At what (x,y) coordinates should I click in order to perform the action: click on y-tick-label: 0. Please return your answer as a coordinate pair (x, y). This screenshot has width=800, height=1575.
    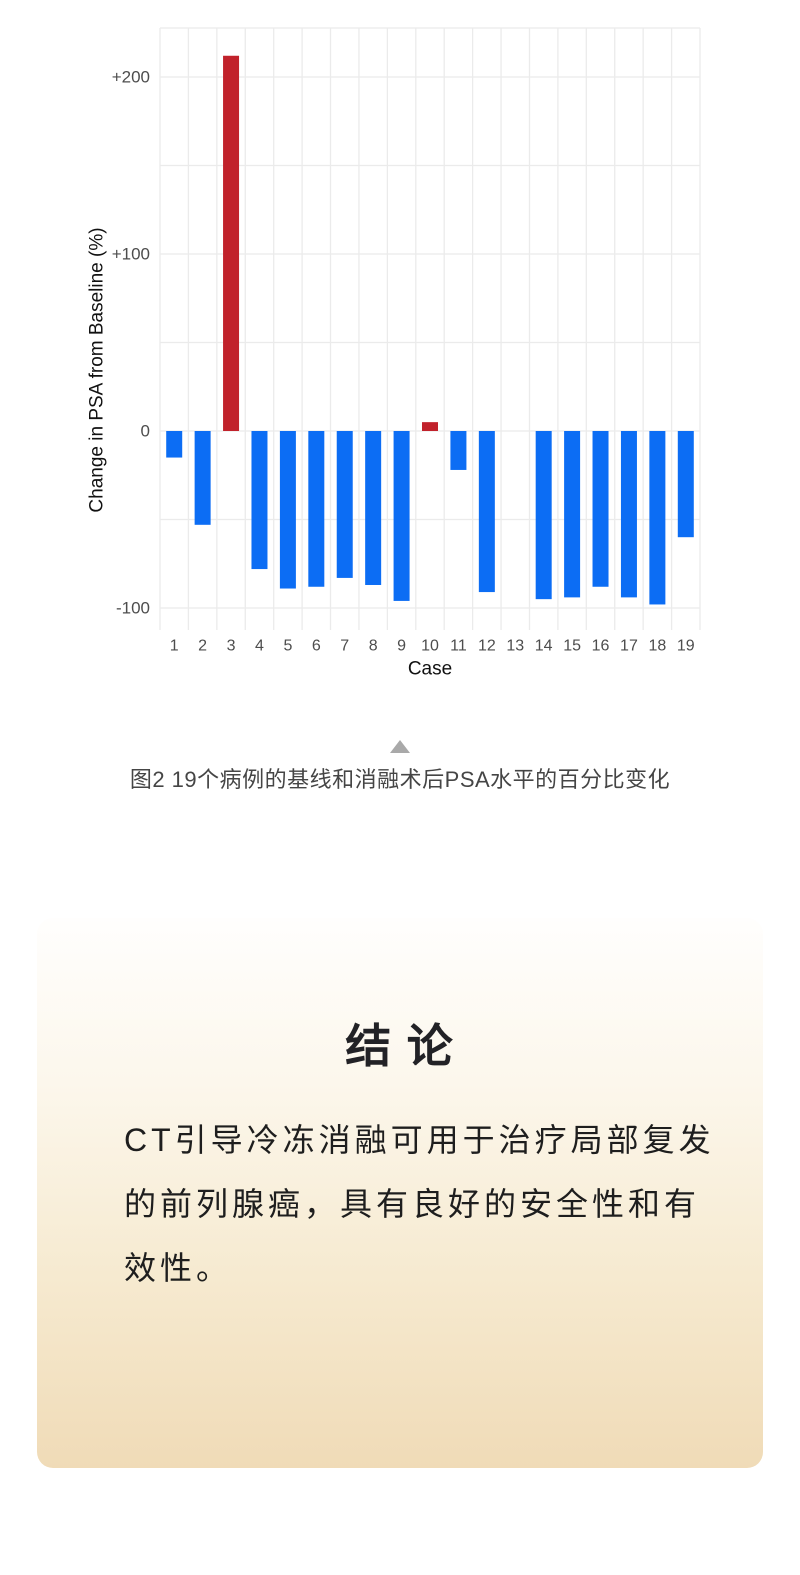
    Looking at the image, I should click on (145, 431).